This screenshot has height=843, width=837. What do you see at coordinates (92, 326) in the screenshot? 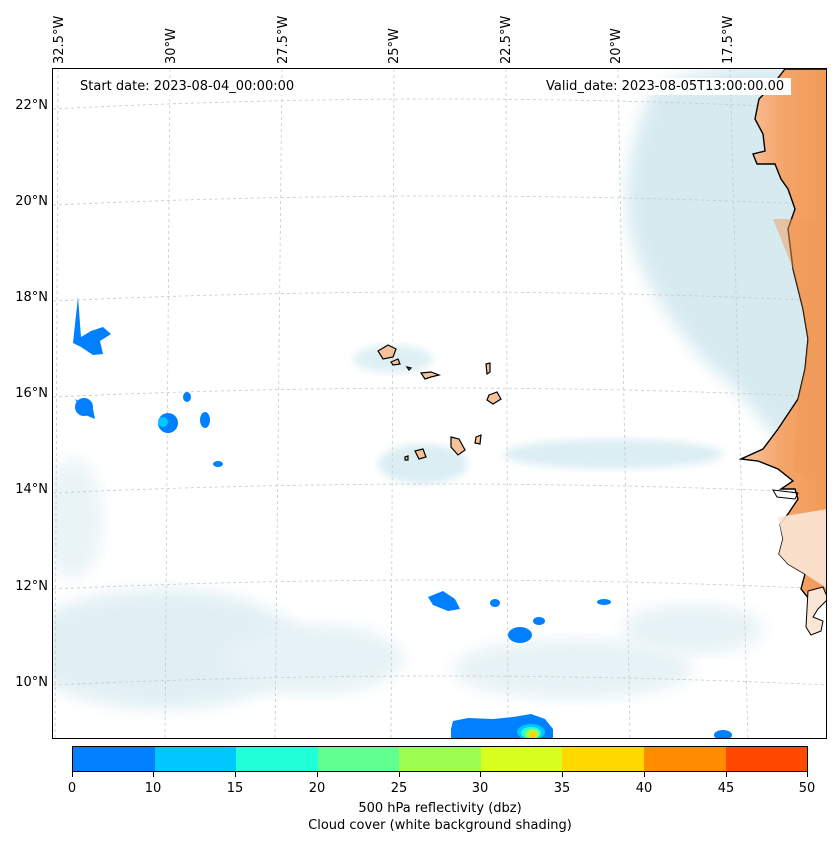
I see `cell-northwest` at bounding box center [92, 326].